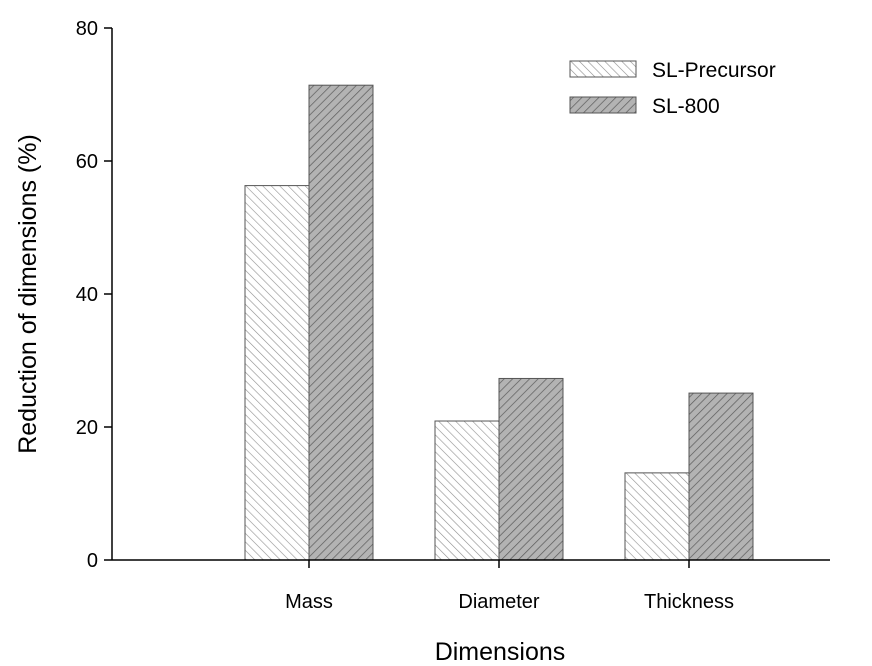 This screenshot has height=666, width=872. Describe the element at coordinates (92, 561) in the screenshot. I see `y-tick-label: 0` at that location.